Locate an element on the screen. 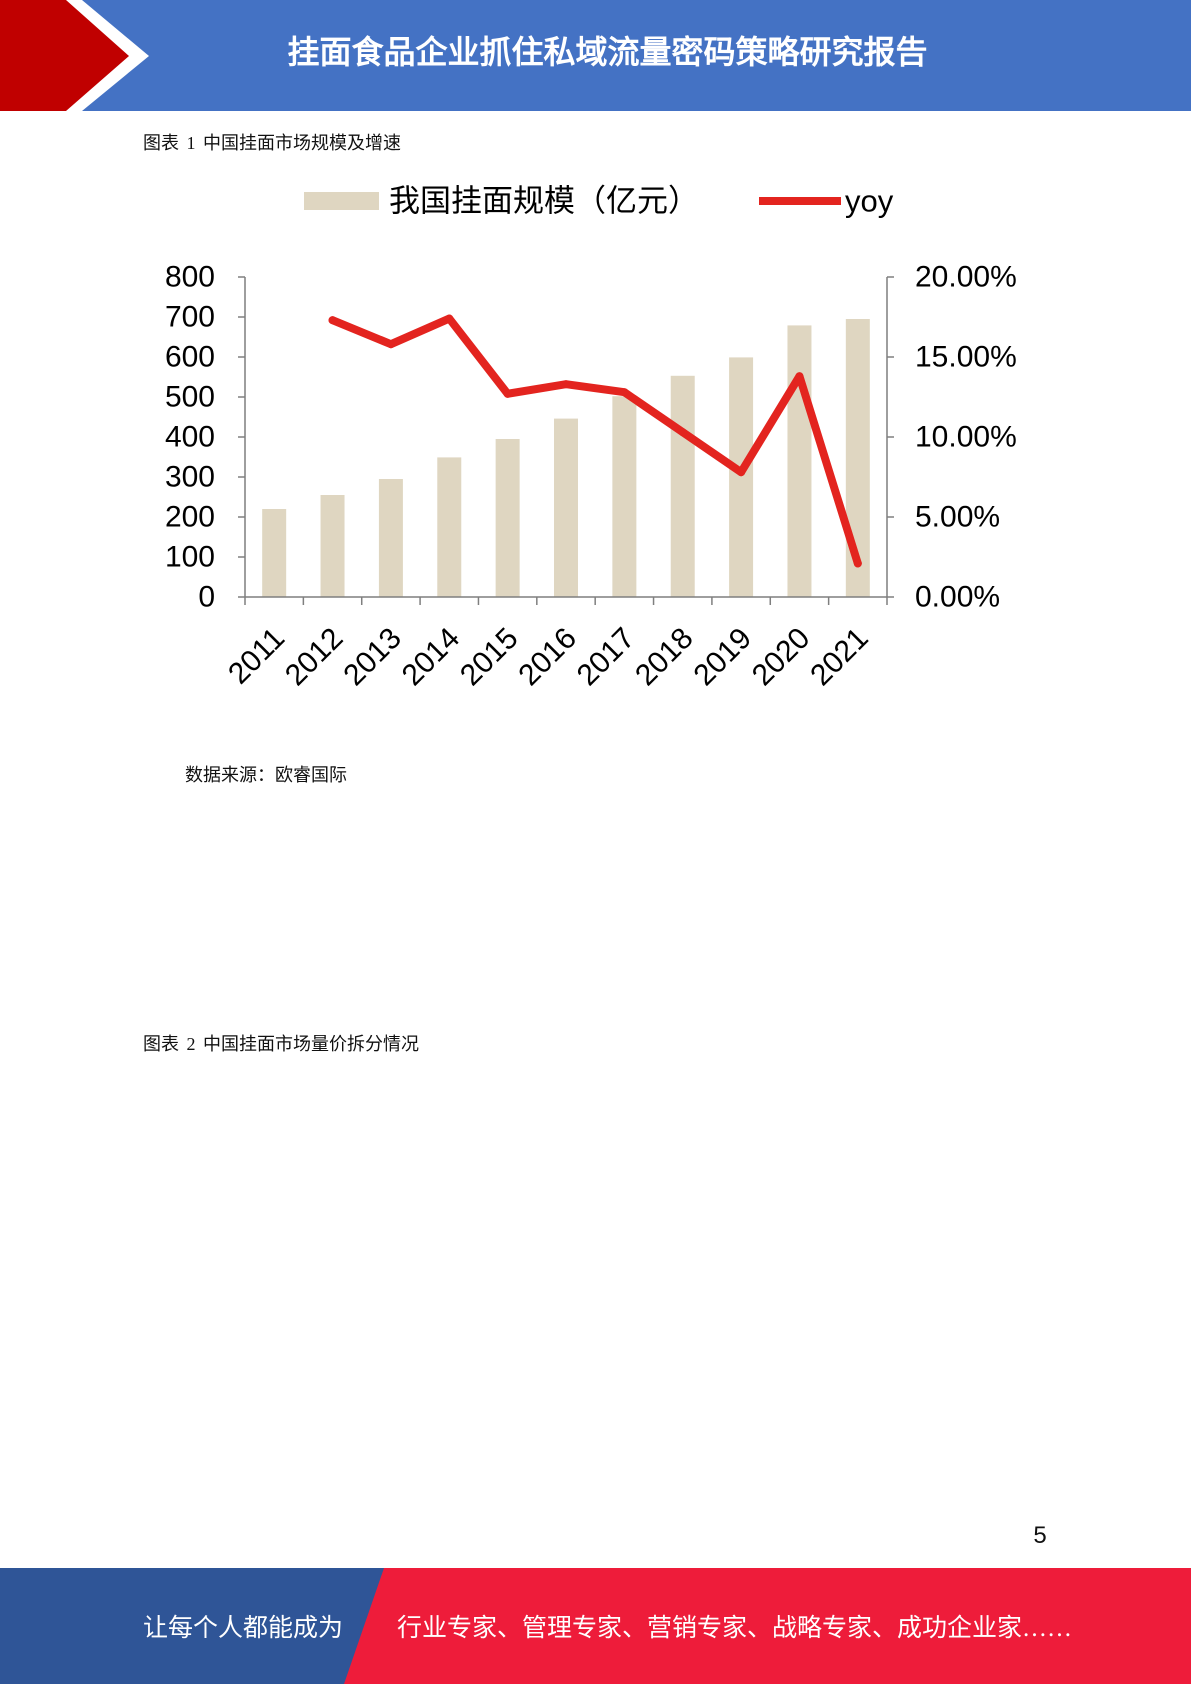  legend-label-bar: 我国挂面规模（亿元） is located at coordinates (544, 201).